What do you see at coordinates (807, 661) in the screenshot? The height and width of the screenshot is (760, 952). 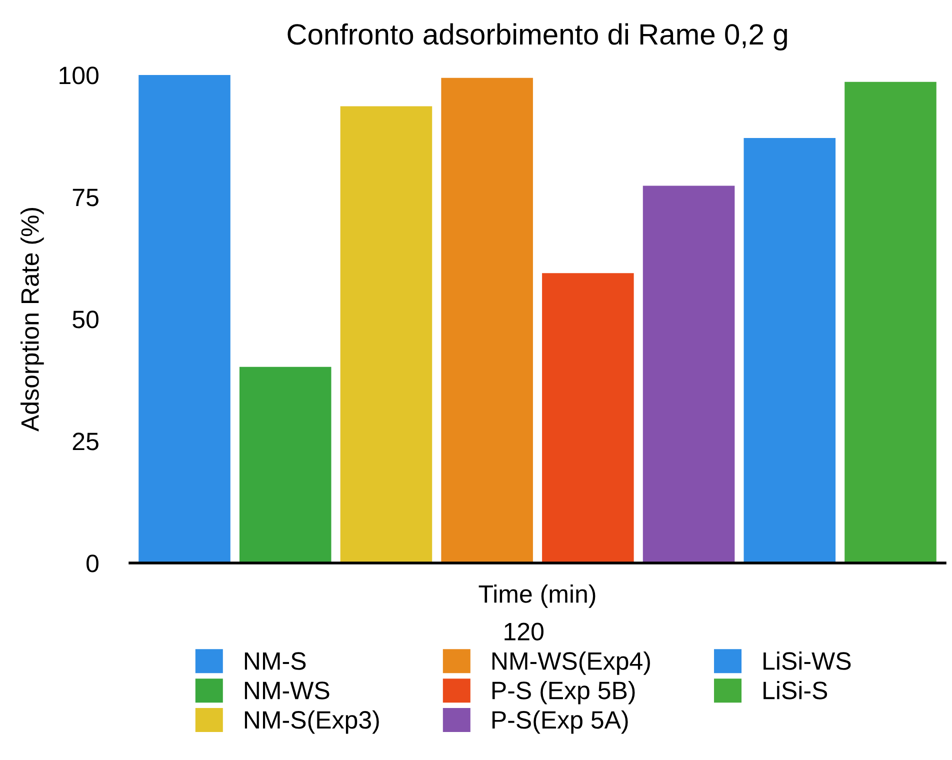 I see `legend-label: LiSi-WS` at bounding box center [807, 661].